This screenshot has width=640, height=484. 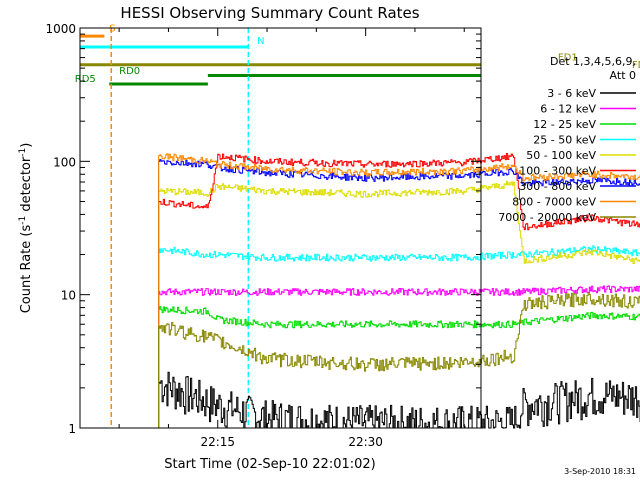 I want to click on legend-subtitle: Att 0, so click(x=623, y=75).